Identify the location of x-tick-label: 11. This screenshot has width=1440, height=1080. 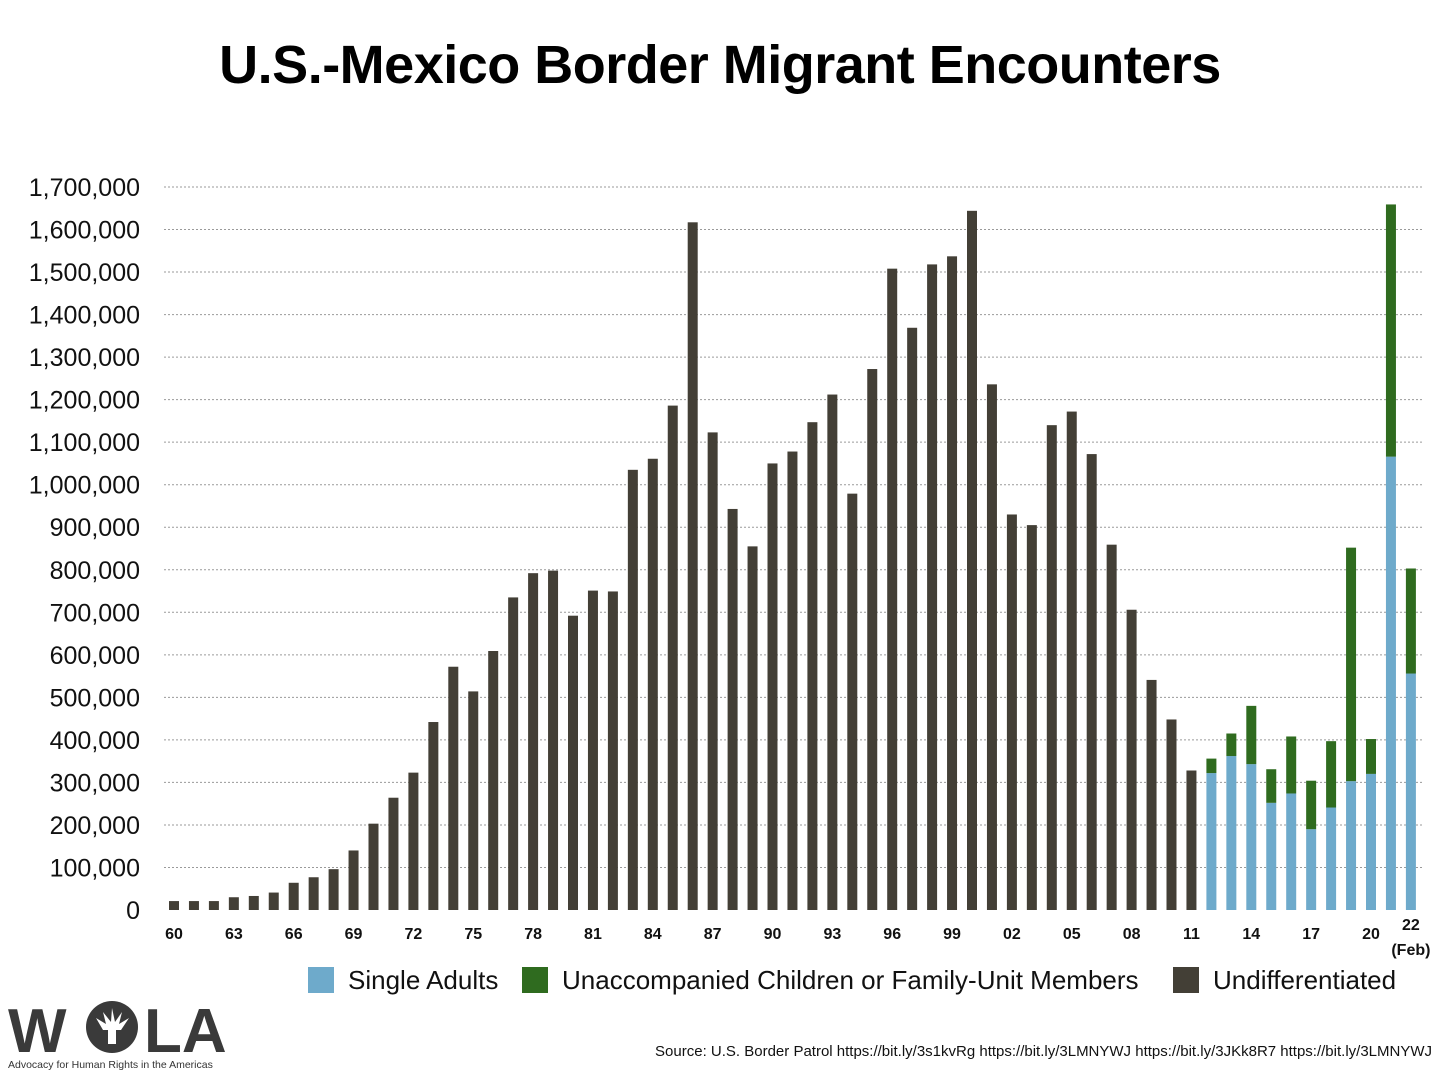
(1191, 934).